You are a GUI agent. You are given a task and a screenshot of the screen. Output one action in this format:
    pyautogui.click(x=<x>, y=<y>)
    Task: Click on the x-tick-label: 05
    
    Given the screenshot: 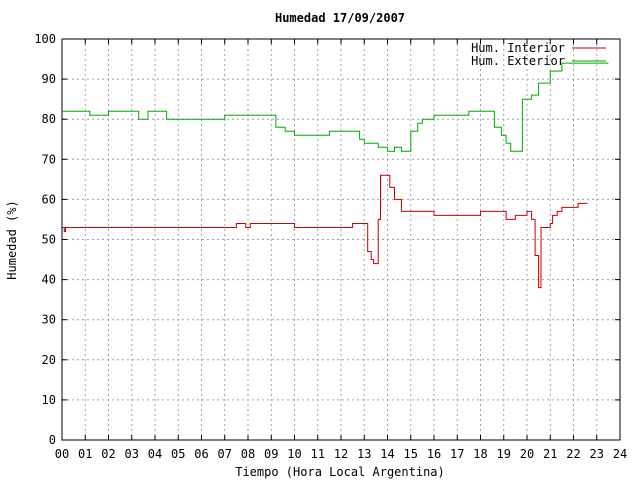 What is the action you would take?
    pyautogui.click(x=178, y=454)
    